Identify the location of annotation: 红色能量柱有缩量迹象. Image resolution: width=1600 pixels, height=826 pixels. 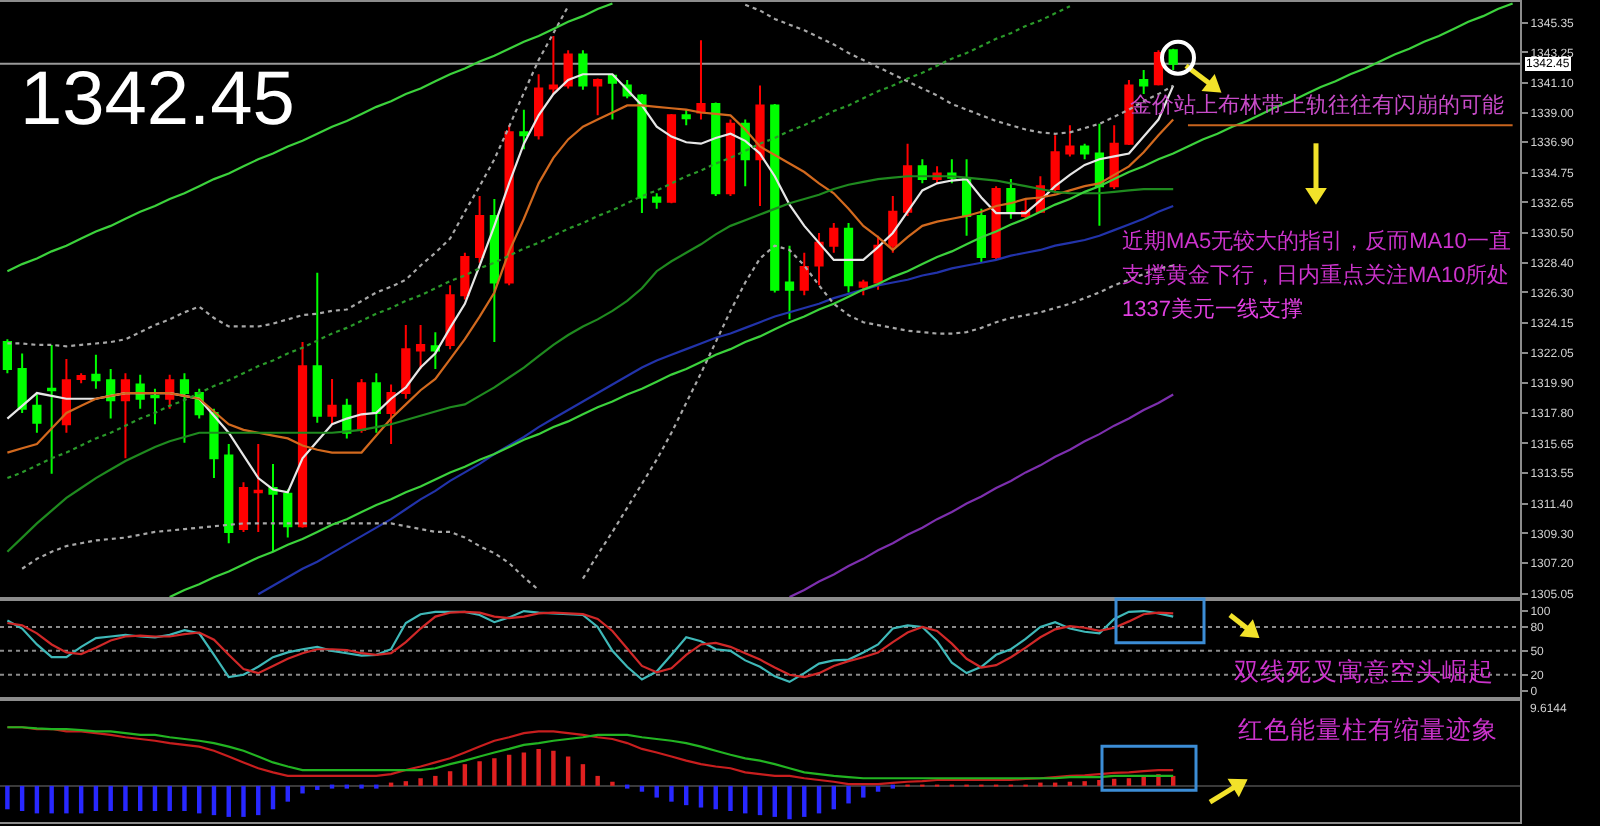
(1368, 729).